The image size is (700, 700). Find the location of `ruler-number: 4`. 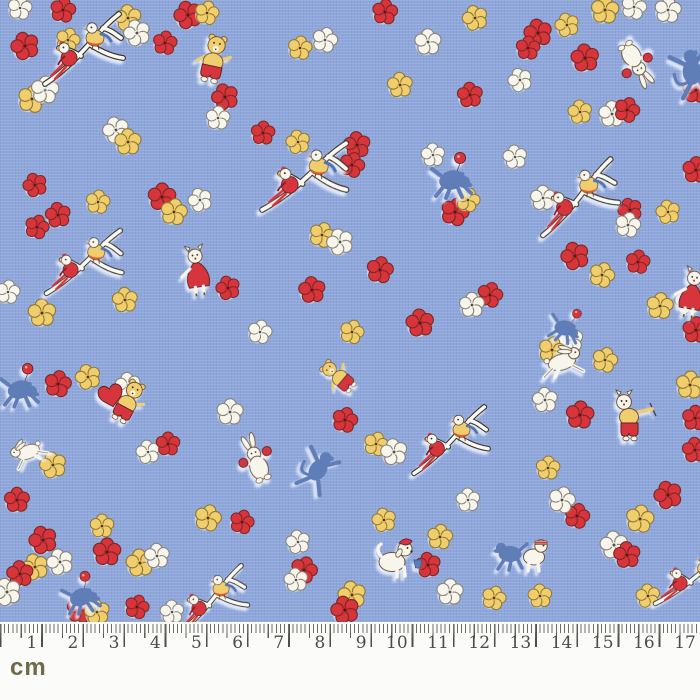

ruler-number: 4 is located at coordinates (155, 643).